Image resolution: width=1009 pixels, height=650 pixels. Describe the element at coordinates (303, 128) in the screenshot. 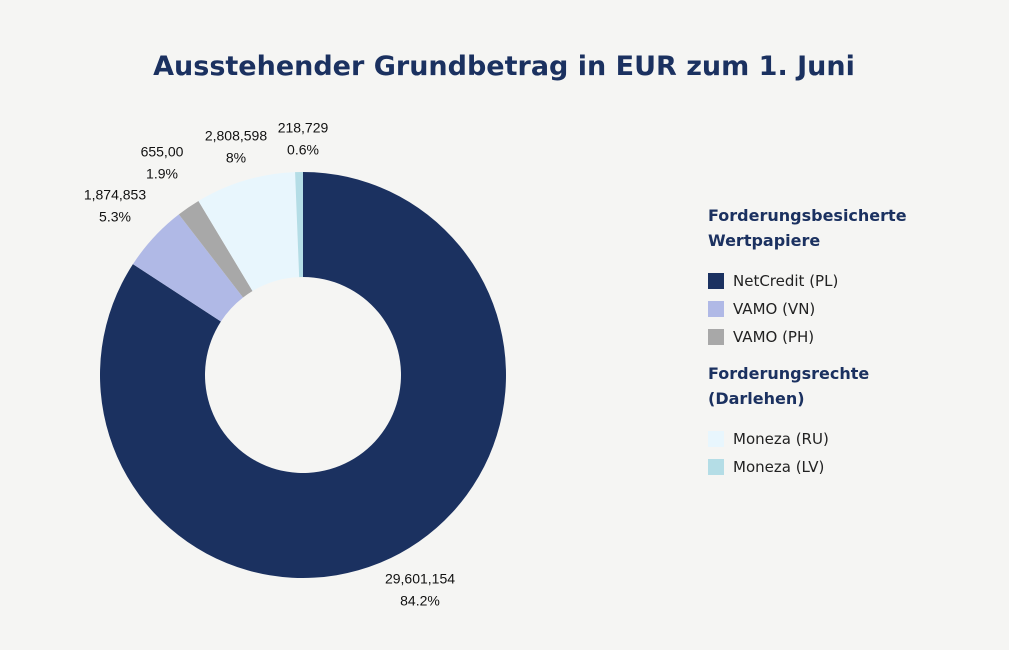

I see `value-label: 218,729` at that location.